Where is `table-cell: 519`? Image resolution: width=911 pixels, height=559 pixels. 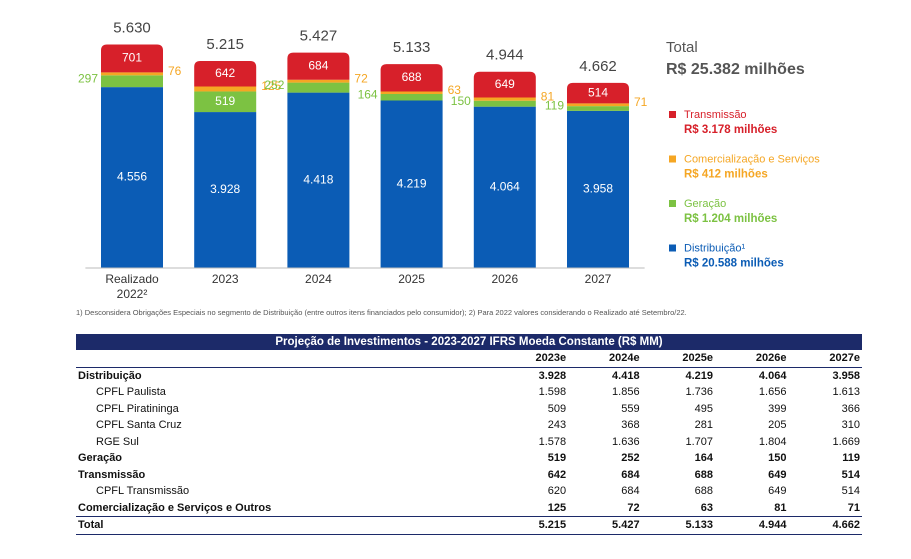
table-cell: 519 is located at coordinates (557, 458).